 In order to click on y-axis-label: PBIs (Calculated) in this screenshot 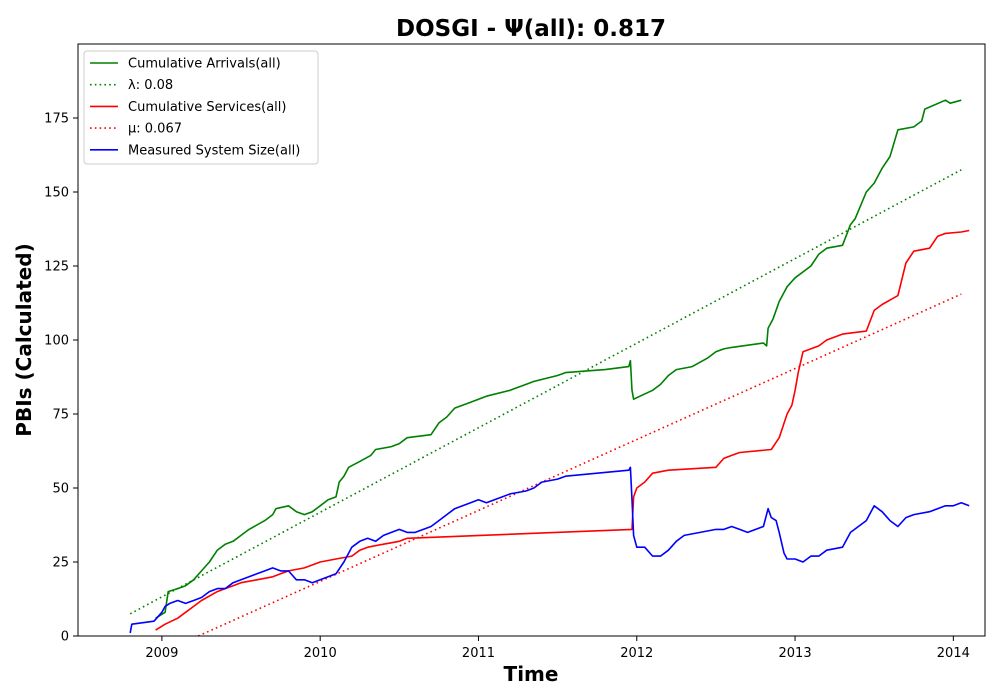, I will do `click(24, 339)`.